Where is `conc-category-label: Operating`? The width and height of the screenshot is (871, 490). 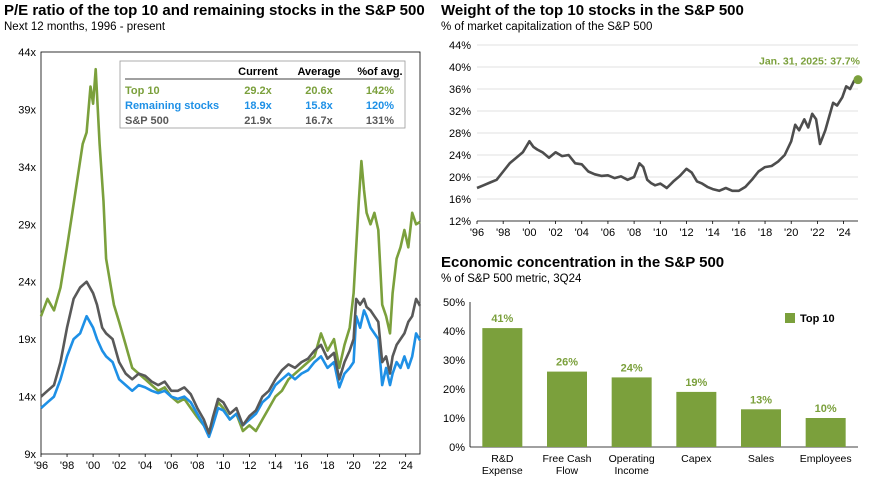 conc-category-label: Operating is located at coordinates (632, 459).